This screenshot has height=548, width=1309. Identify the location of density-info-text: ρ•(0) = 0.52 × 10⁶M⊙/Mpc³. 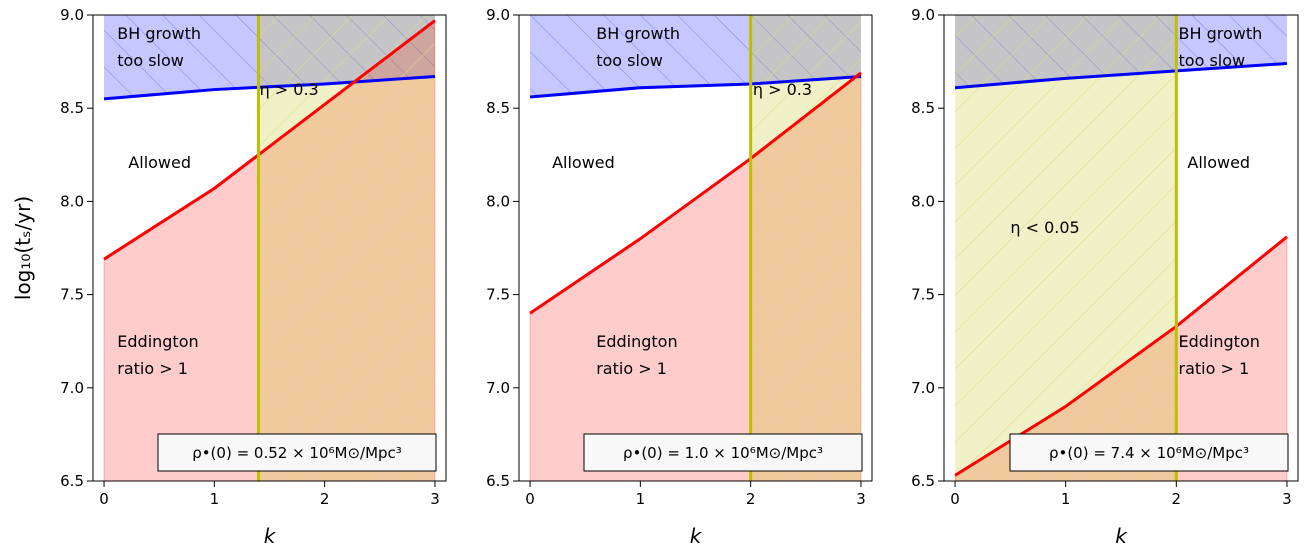
(297, 453).